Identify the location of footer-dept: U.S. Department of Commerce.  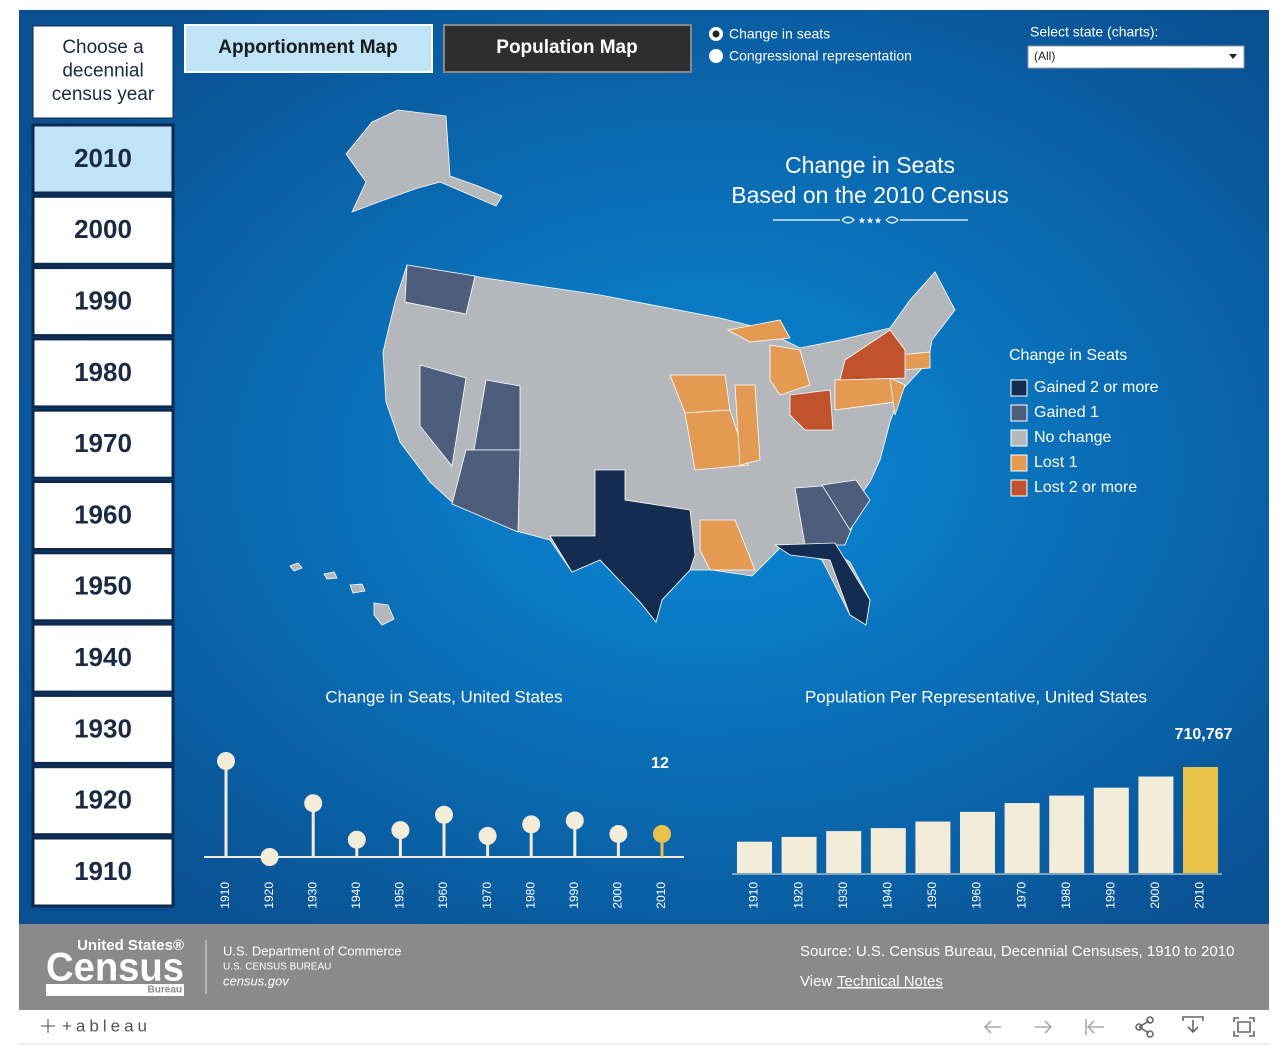
(312, 950).